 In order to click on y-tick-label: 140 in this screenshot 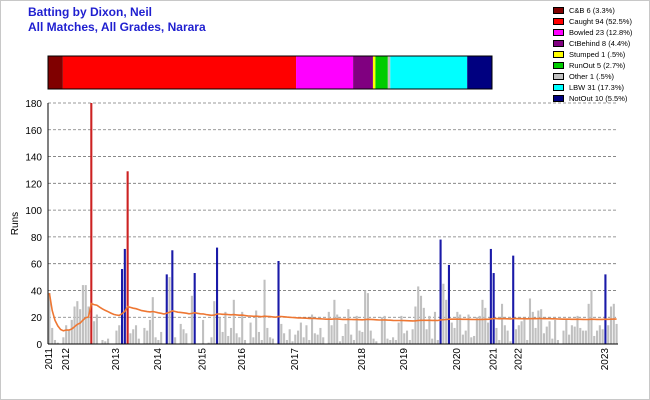, I will do `click(33, 158)`.